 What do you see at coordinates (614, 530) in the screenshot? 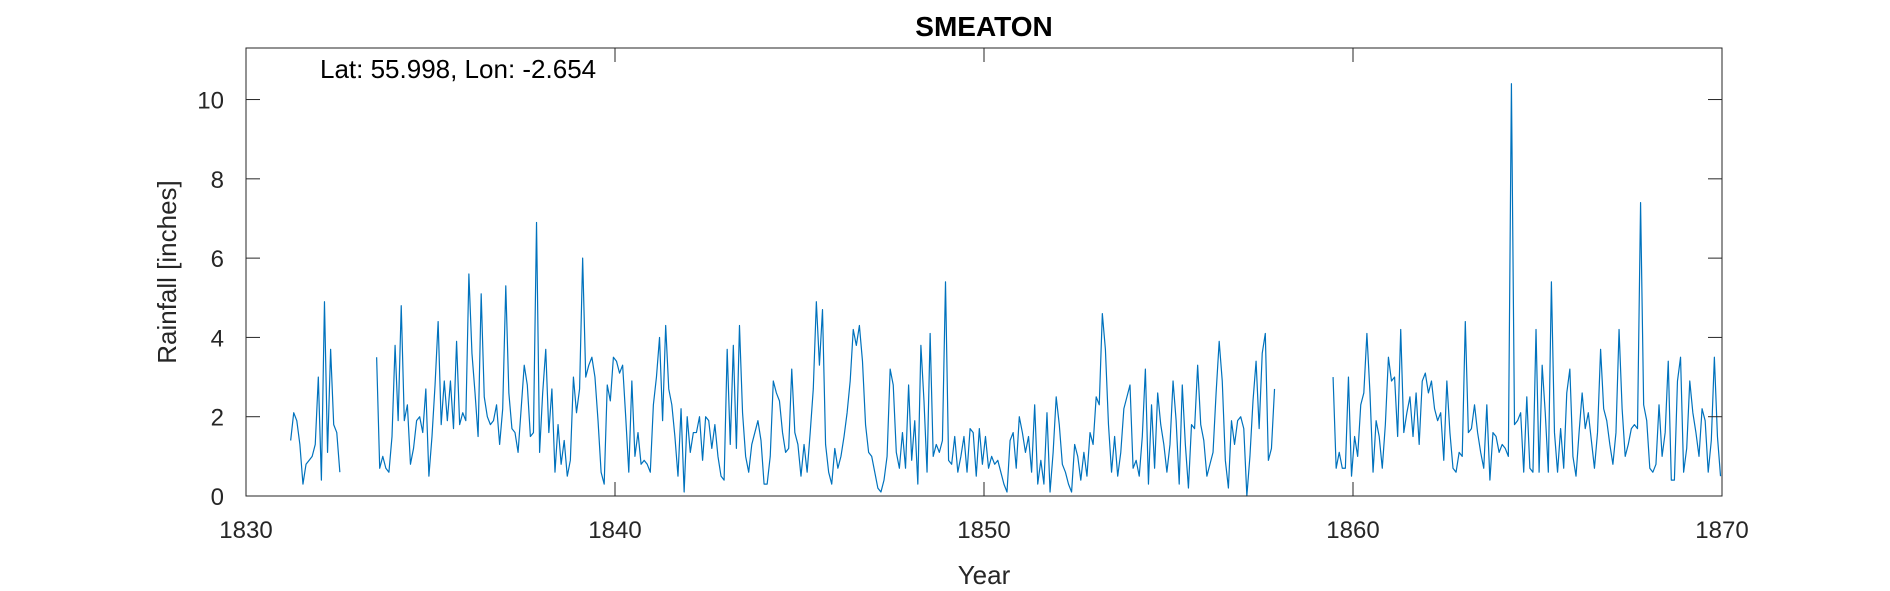
I see `x-tick-label: 1840` at bounding box center [614, 530].